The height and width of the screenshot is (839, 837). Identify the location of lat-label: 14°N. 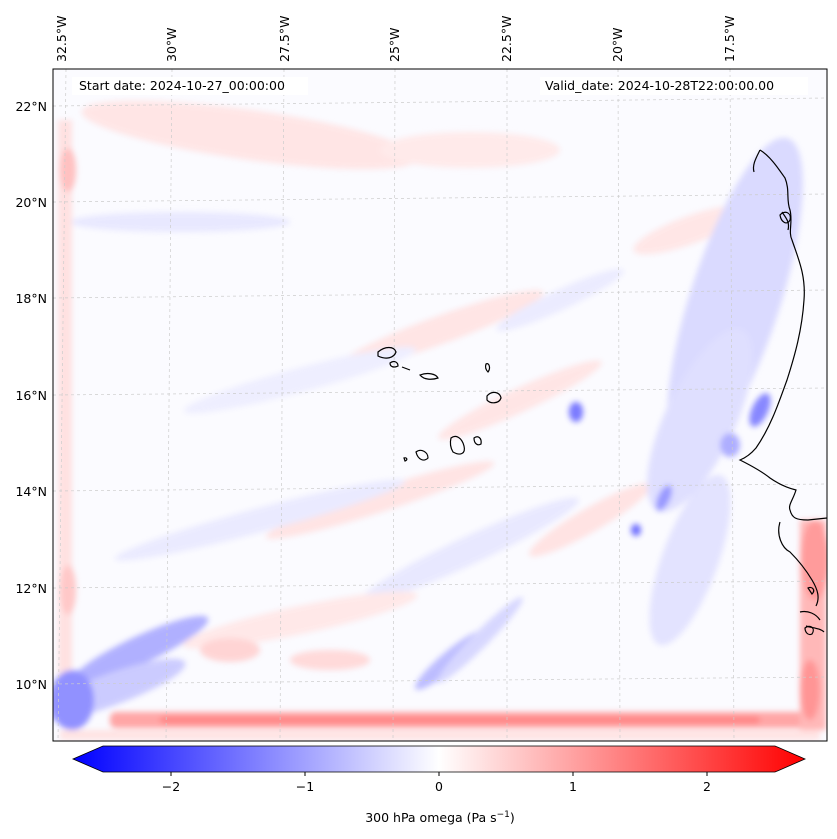
(31, 491).